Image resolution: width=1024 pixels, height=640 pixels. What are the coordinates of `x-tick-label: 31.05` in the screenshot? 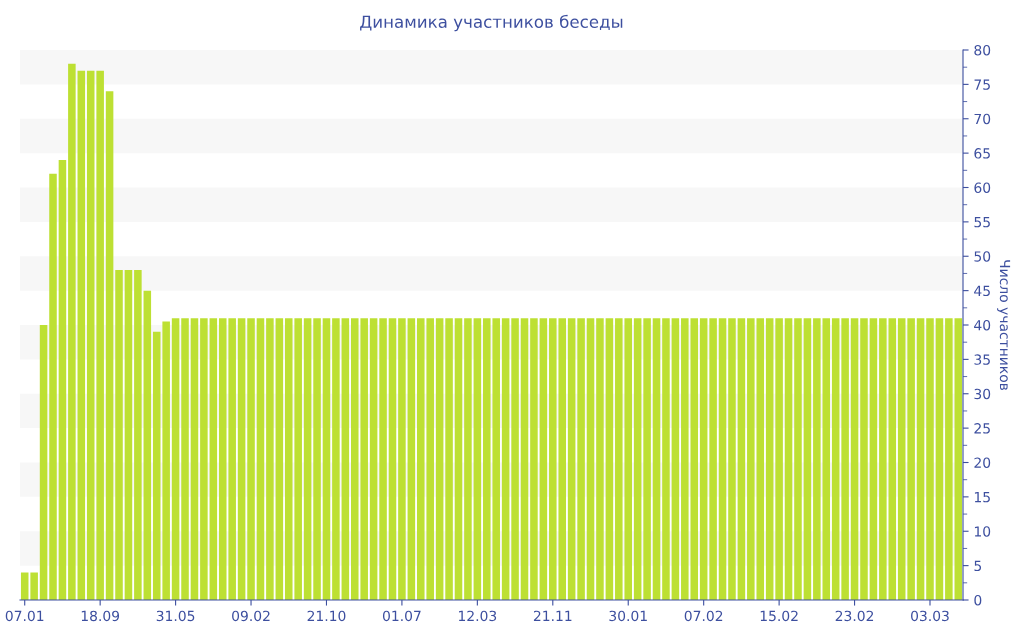 It's located at (175, 616).